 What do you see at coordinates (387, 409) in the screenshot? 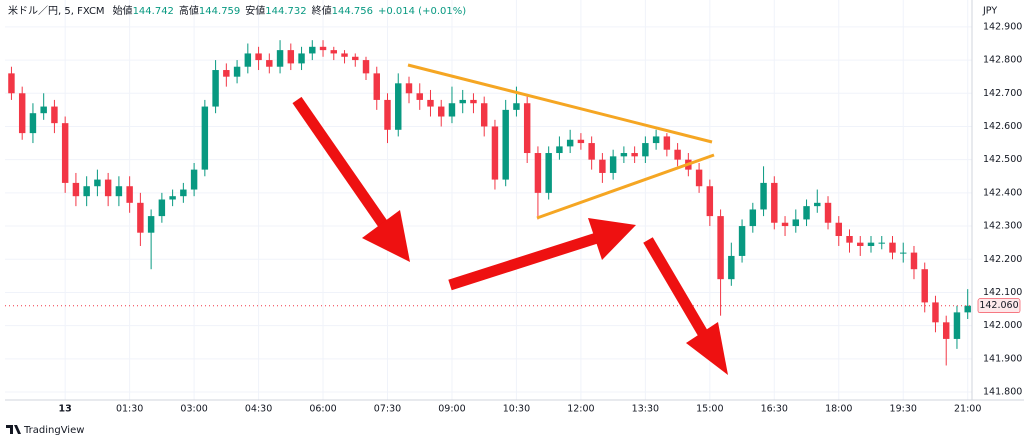
I see `x-tick-label: 07:30` at bounding box center [387, 409].